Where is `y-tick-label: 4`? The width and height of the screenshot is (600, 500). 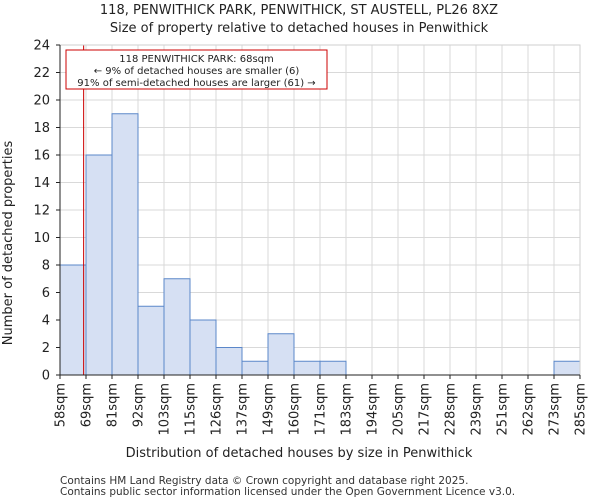
y-tick-label: 4 is located at coordinates (46, 321).